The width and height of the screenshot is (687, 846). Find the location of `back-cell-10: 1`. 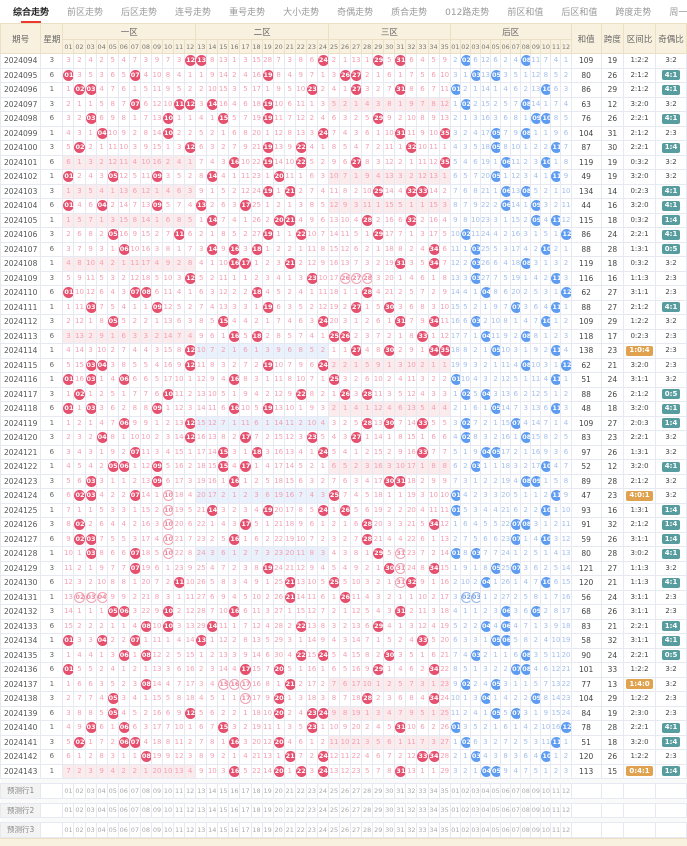

back-cell-10: 1 is located at coordinates (546, 771).